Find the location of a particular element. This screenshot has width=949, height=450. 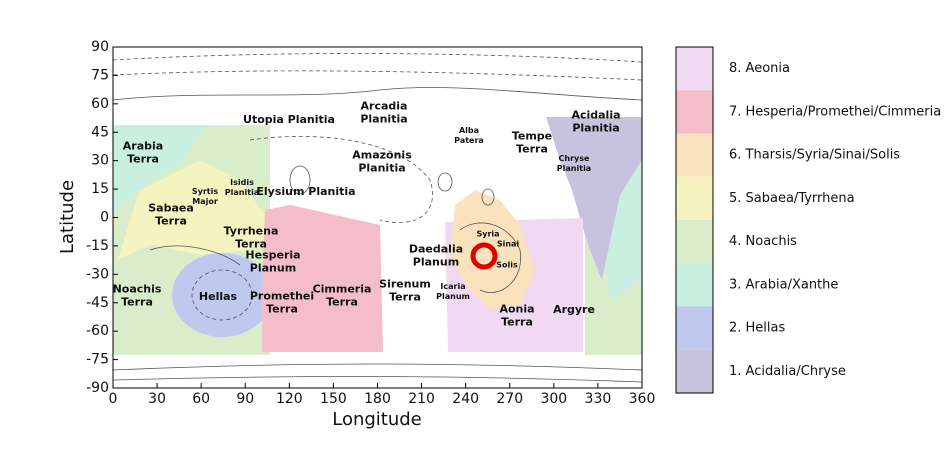

place-label: Sabaea Terra is located at coordinates (171, 215).